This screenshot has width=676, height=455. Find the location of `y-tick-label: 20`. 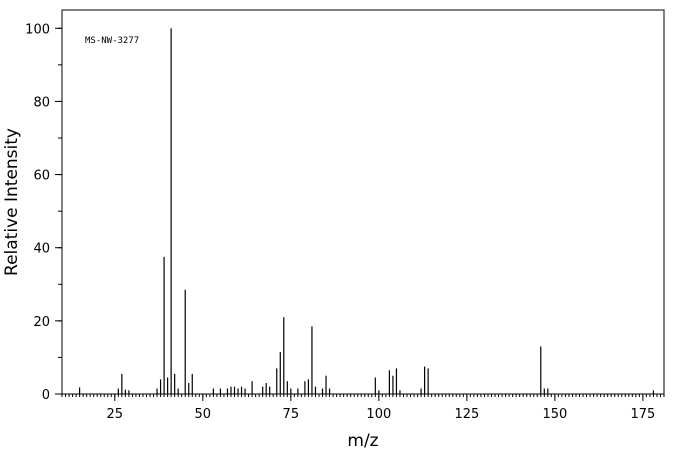

y-tick-label: 20 is located at coordinates (41, 322).